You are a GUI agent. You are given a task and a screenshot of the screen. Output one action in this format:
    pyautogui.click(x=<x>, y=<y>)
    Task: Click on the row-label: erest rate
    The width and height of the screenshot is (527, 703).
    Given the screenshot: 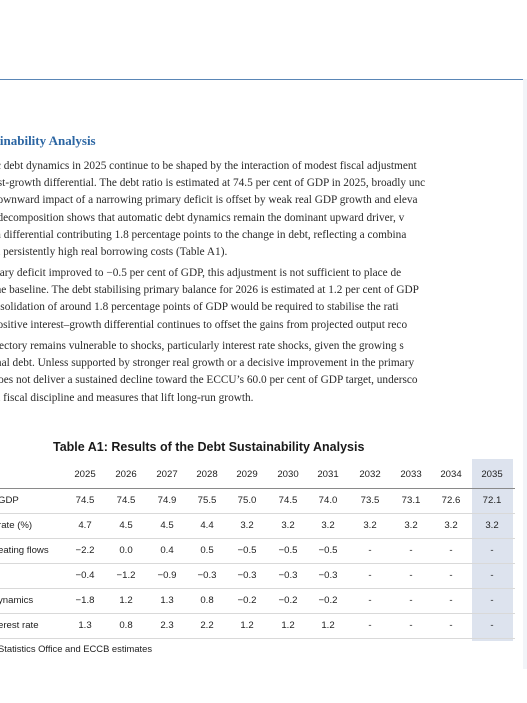 What is the action you would take?
    pyautogui.click(x=19, y=625)
    